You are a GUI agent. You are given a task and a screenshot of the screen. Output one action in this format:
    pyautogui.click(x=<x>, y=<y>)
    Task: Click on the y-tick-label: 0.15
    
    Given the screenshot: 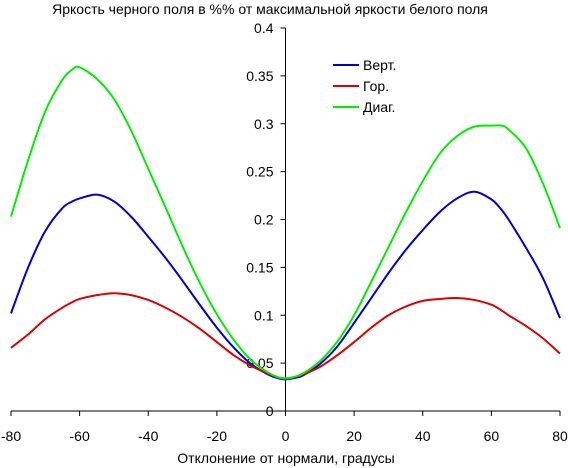 What is the action you would take?
    pyautogui.click(x=259, y=267)
    